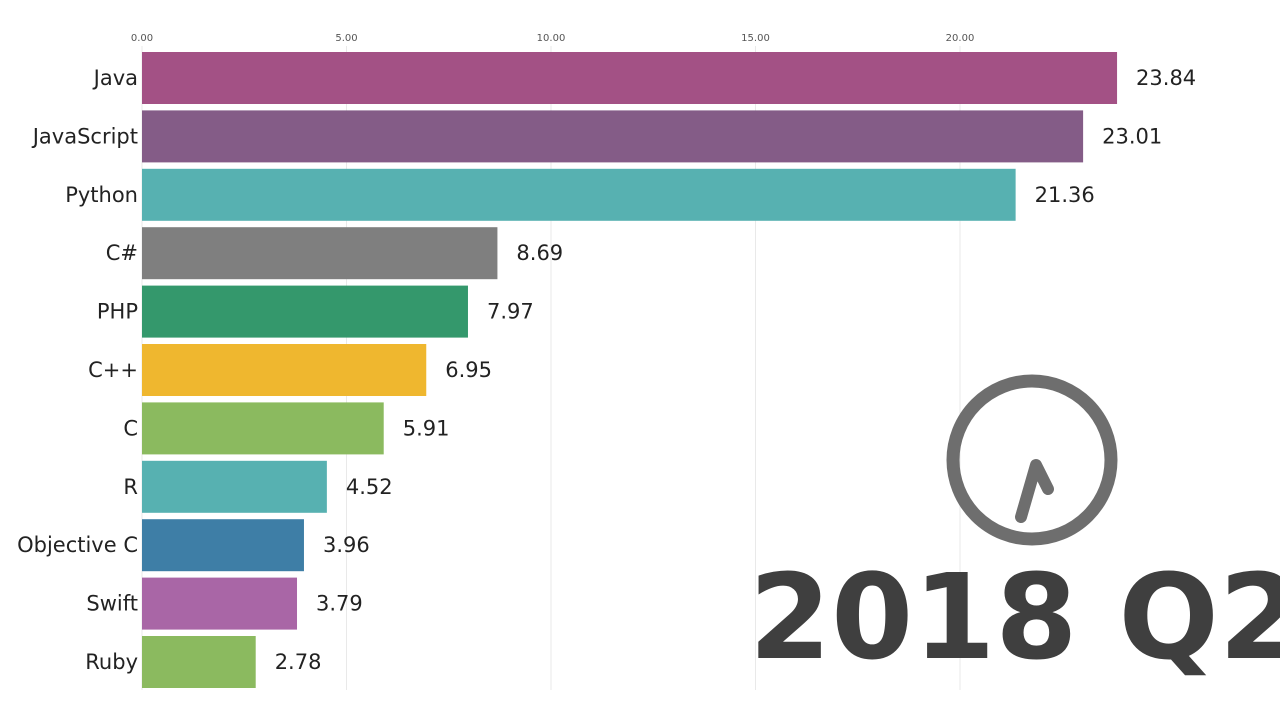  What do you see at coordinates (111, 662) in the screenshot?
I see `category-label: Ruby` at bounding box center [111, 662].